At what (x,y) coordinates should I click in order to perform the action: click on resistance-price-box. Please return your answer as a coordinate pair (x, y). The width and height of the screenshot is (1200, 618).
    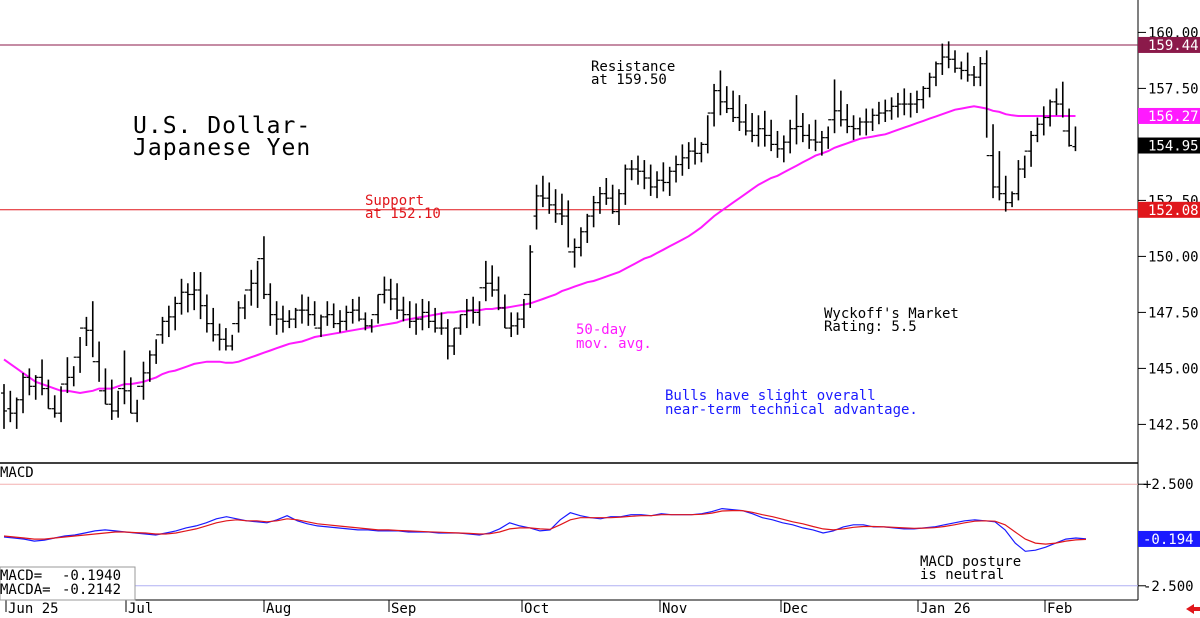
    Looking at the image, I should click on (1169, 44).